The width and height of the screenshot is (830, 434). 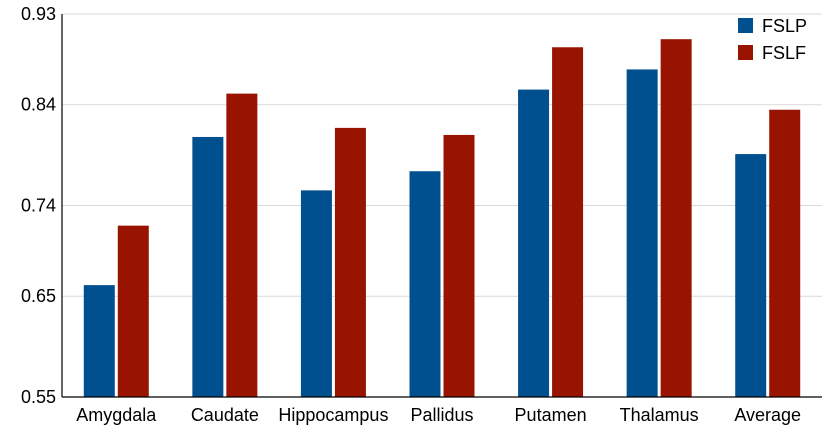 What do you see at coordinates (568, 222) in the screenshot?
I see `bar-fslf-putamen` at bounding box center [568, 222].